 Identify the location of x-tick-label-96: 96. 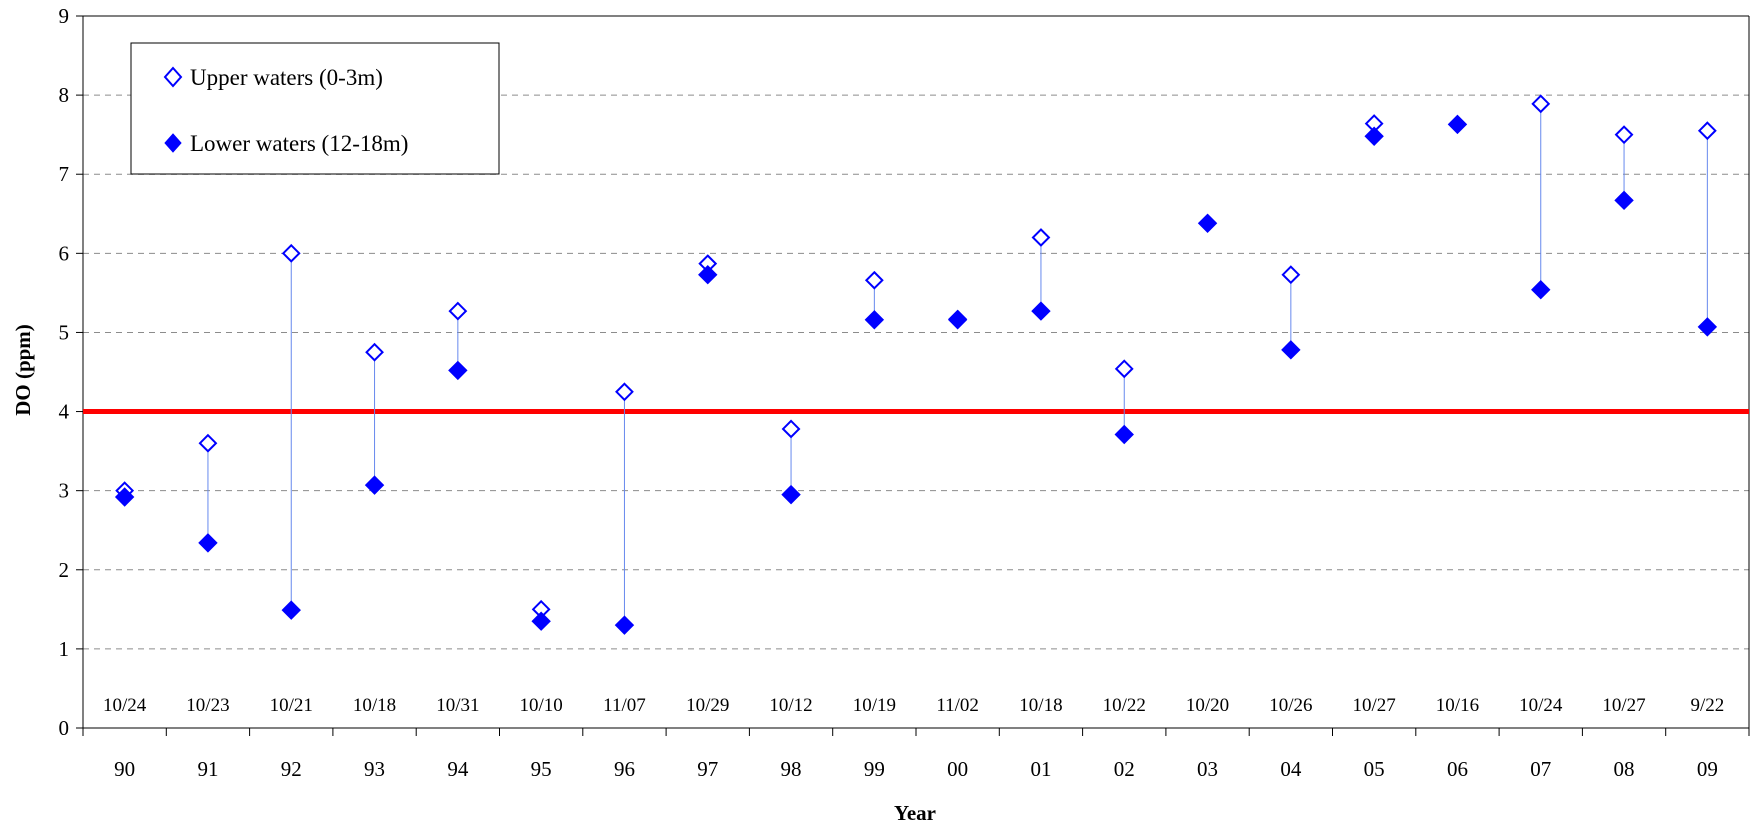
(624, 769).